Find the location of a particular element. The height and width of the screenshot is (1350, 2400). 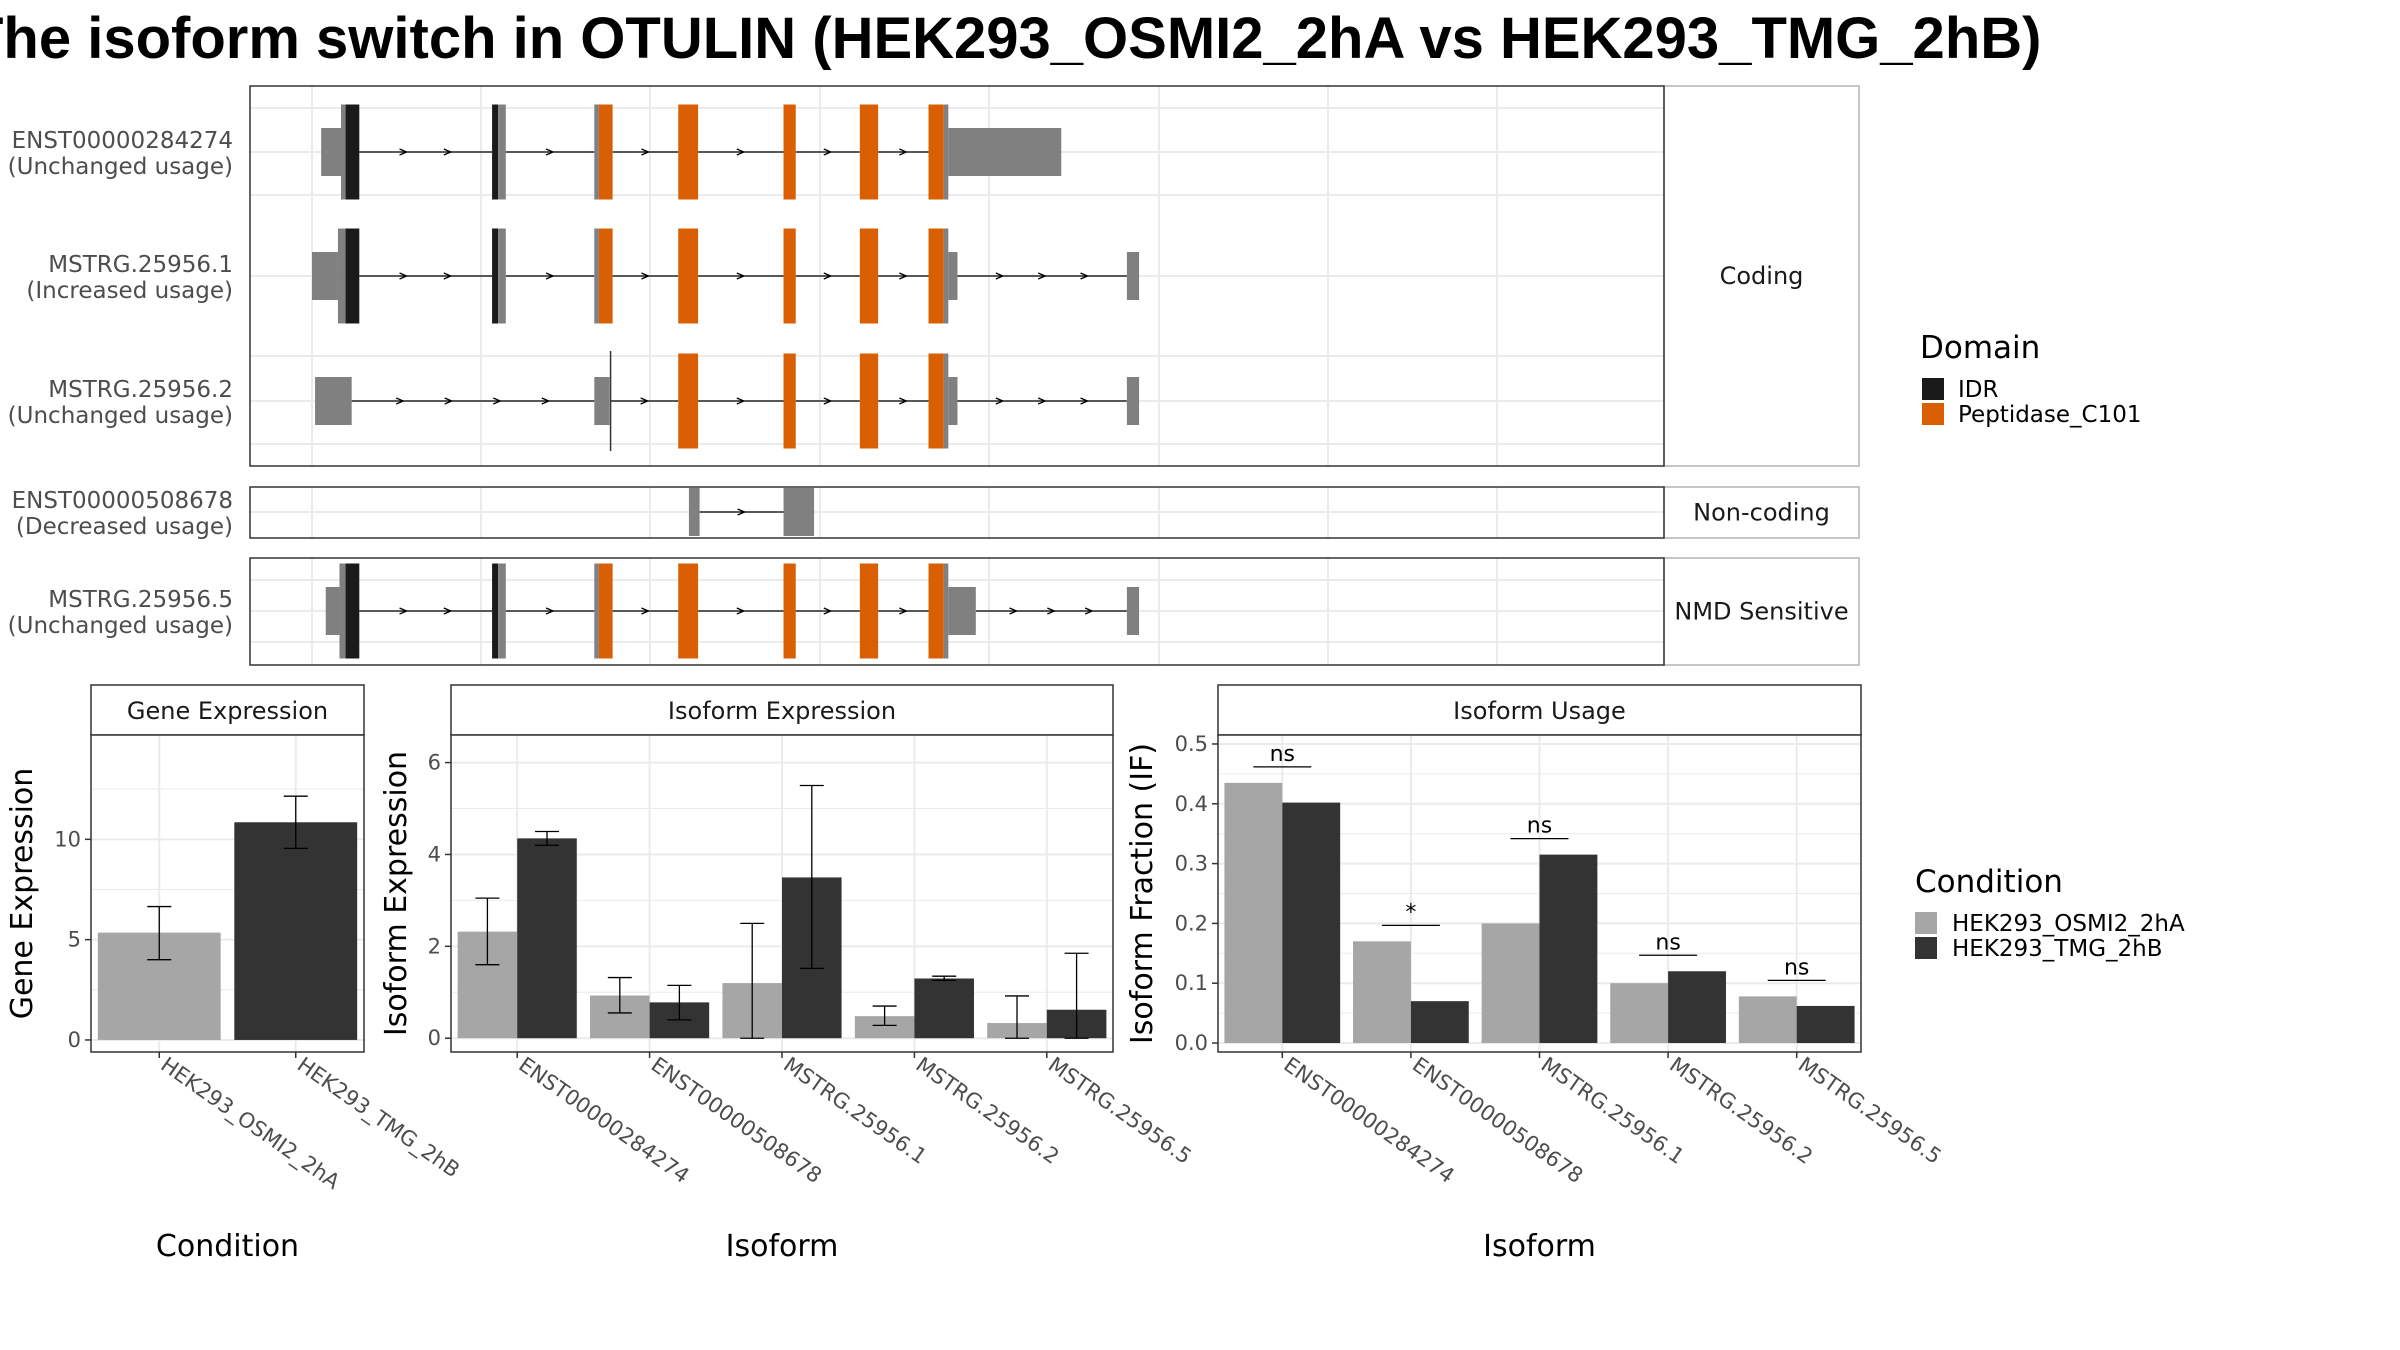

y-axis-title: Gene Expression is located at coordinates (22, 894).